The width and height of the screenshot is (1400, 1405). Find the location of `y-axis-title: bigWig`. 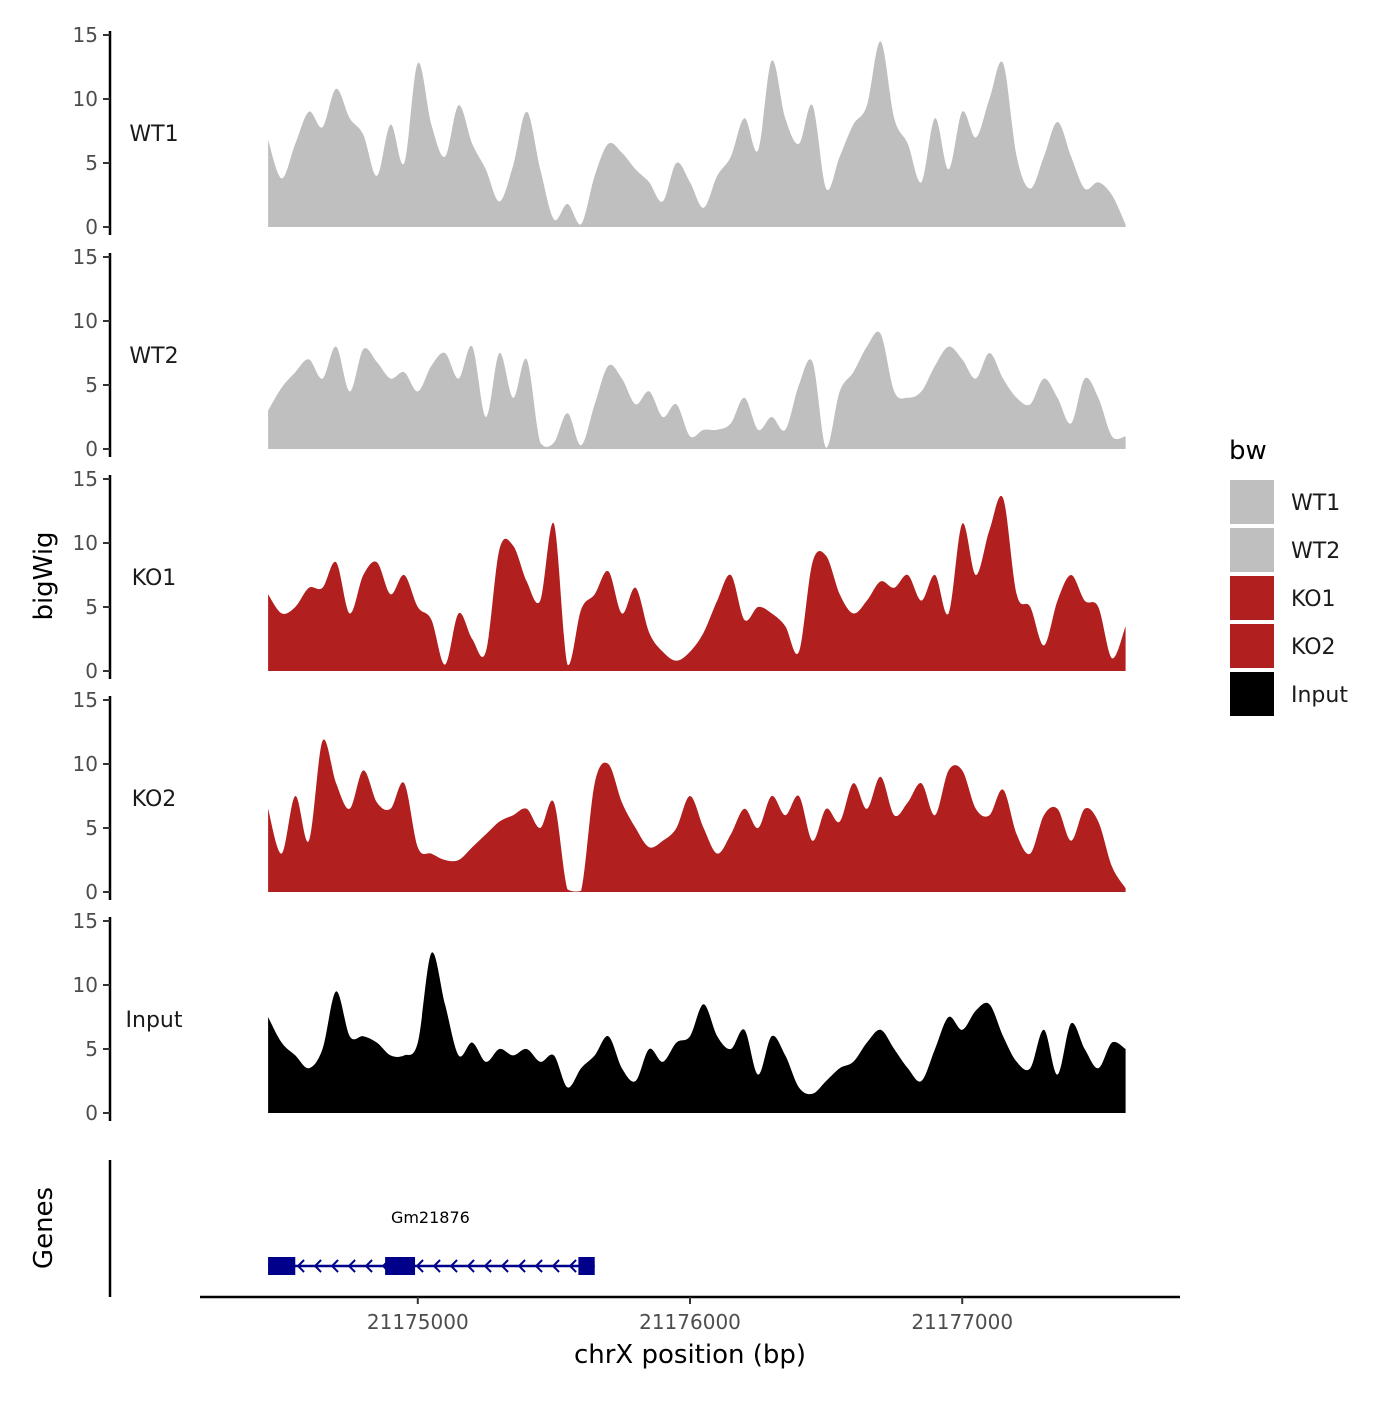

y-axis-title: bigWig is located at coordinates (44, 575).